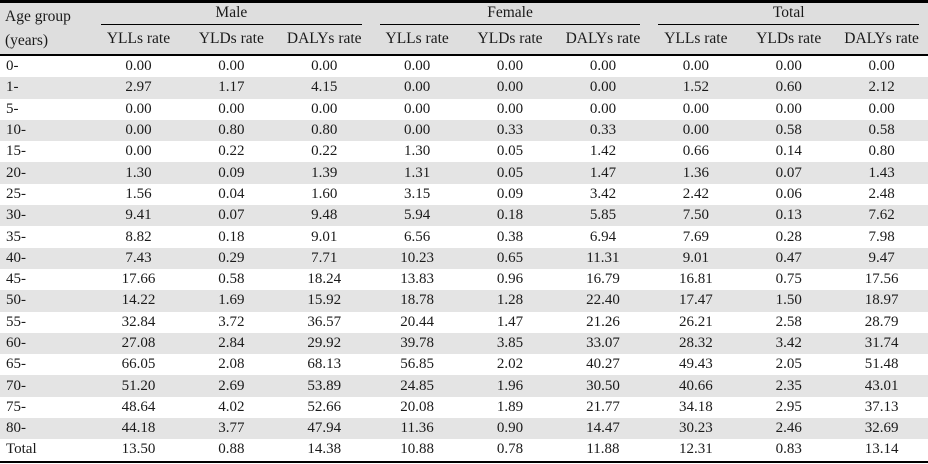  Describe the element at coordinates (417, 151) in the screenshot. I see `value-cell: 1.30` at that location.